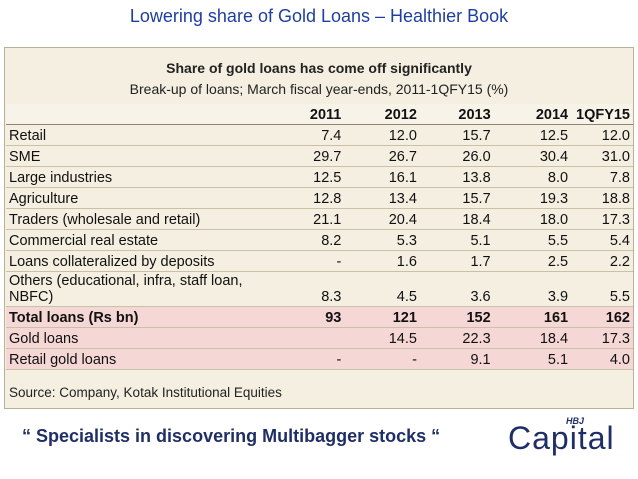  I want to click on cell: 18.0, so click(532, 219).